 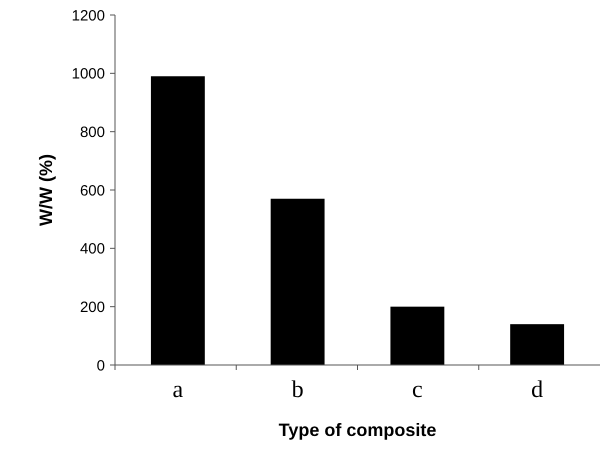 What do you see at coordinates (298, 390) in the screenshot?
I see `x-tick-label: b` at bounding box center [298, 390].